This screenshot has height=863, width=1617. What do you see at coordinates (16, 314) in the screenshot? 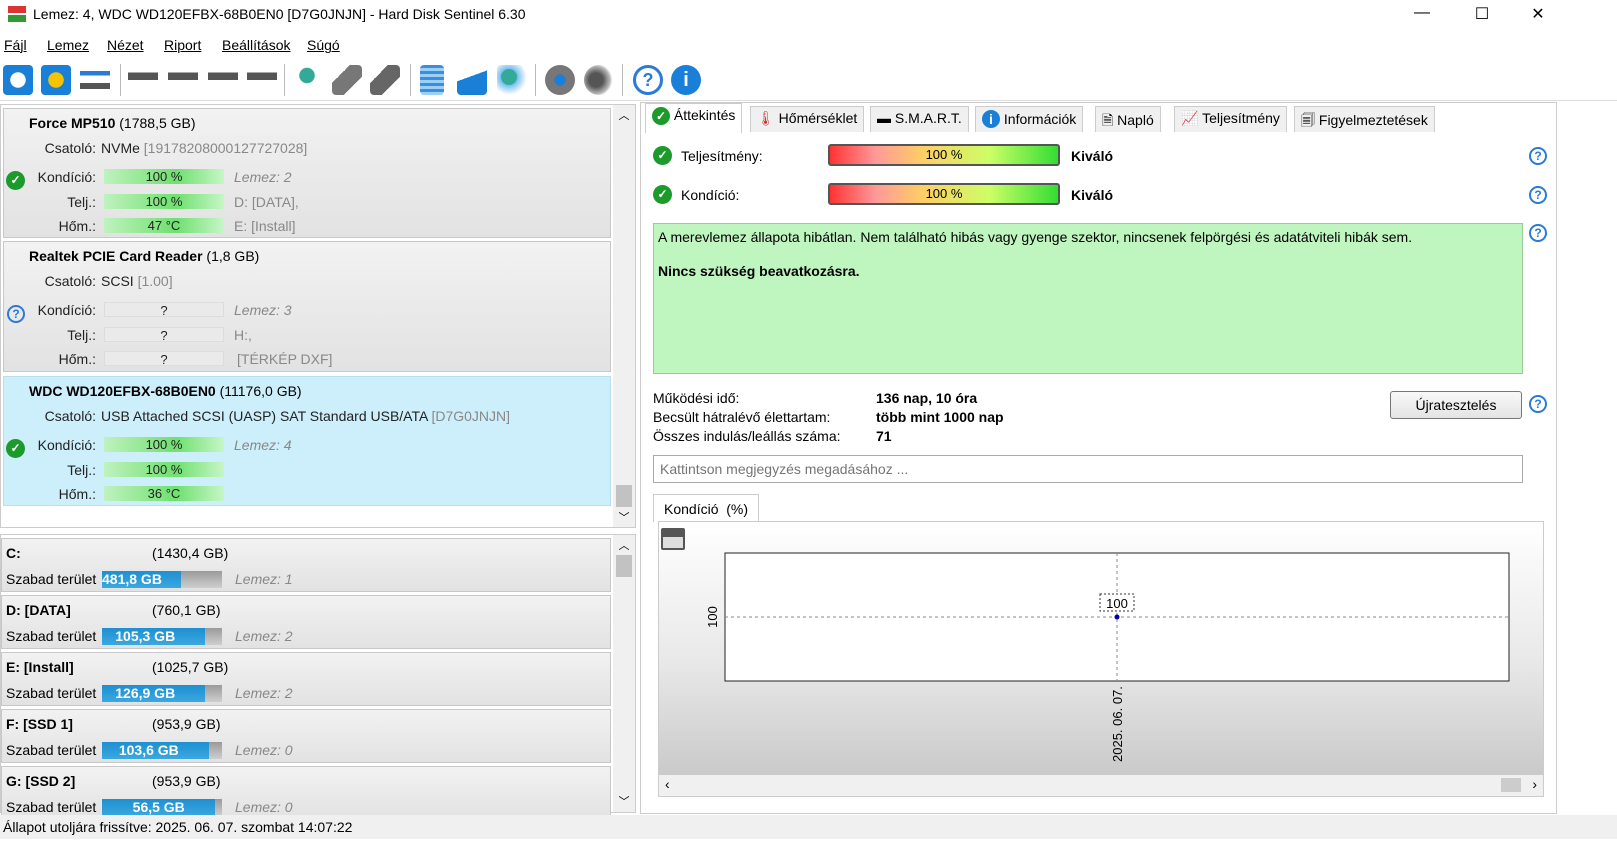
I see `unknown-status-icon: ?` at bounding box center [16, 314].